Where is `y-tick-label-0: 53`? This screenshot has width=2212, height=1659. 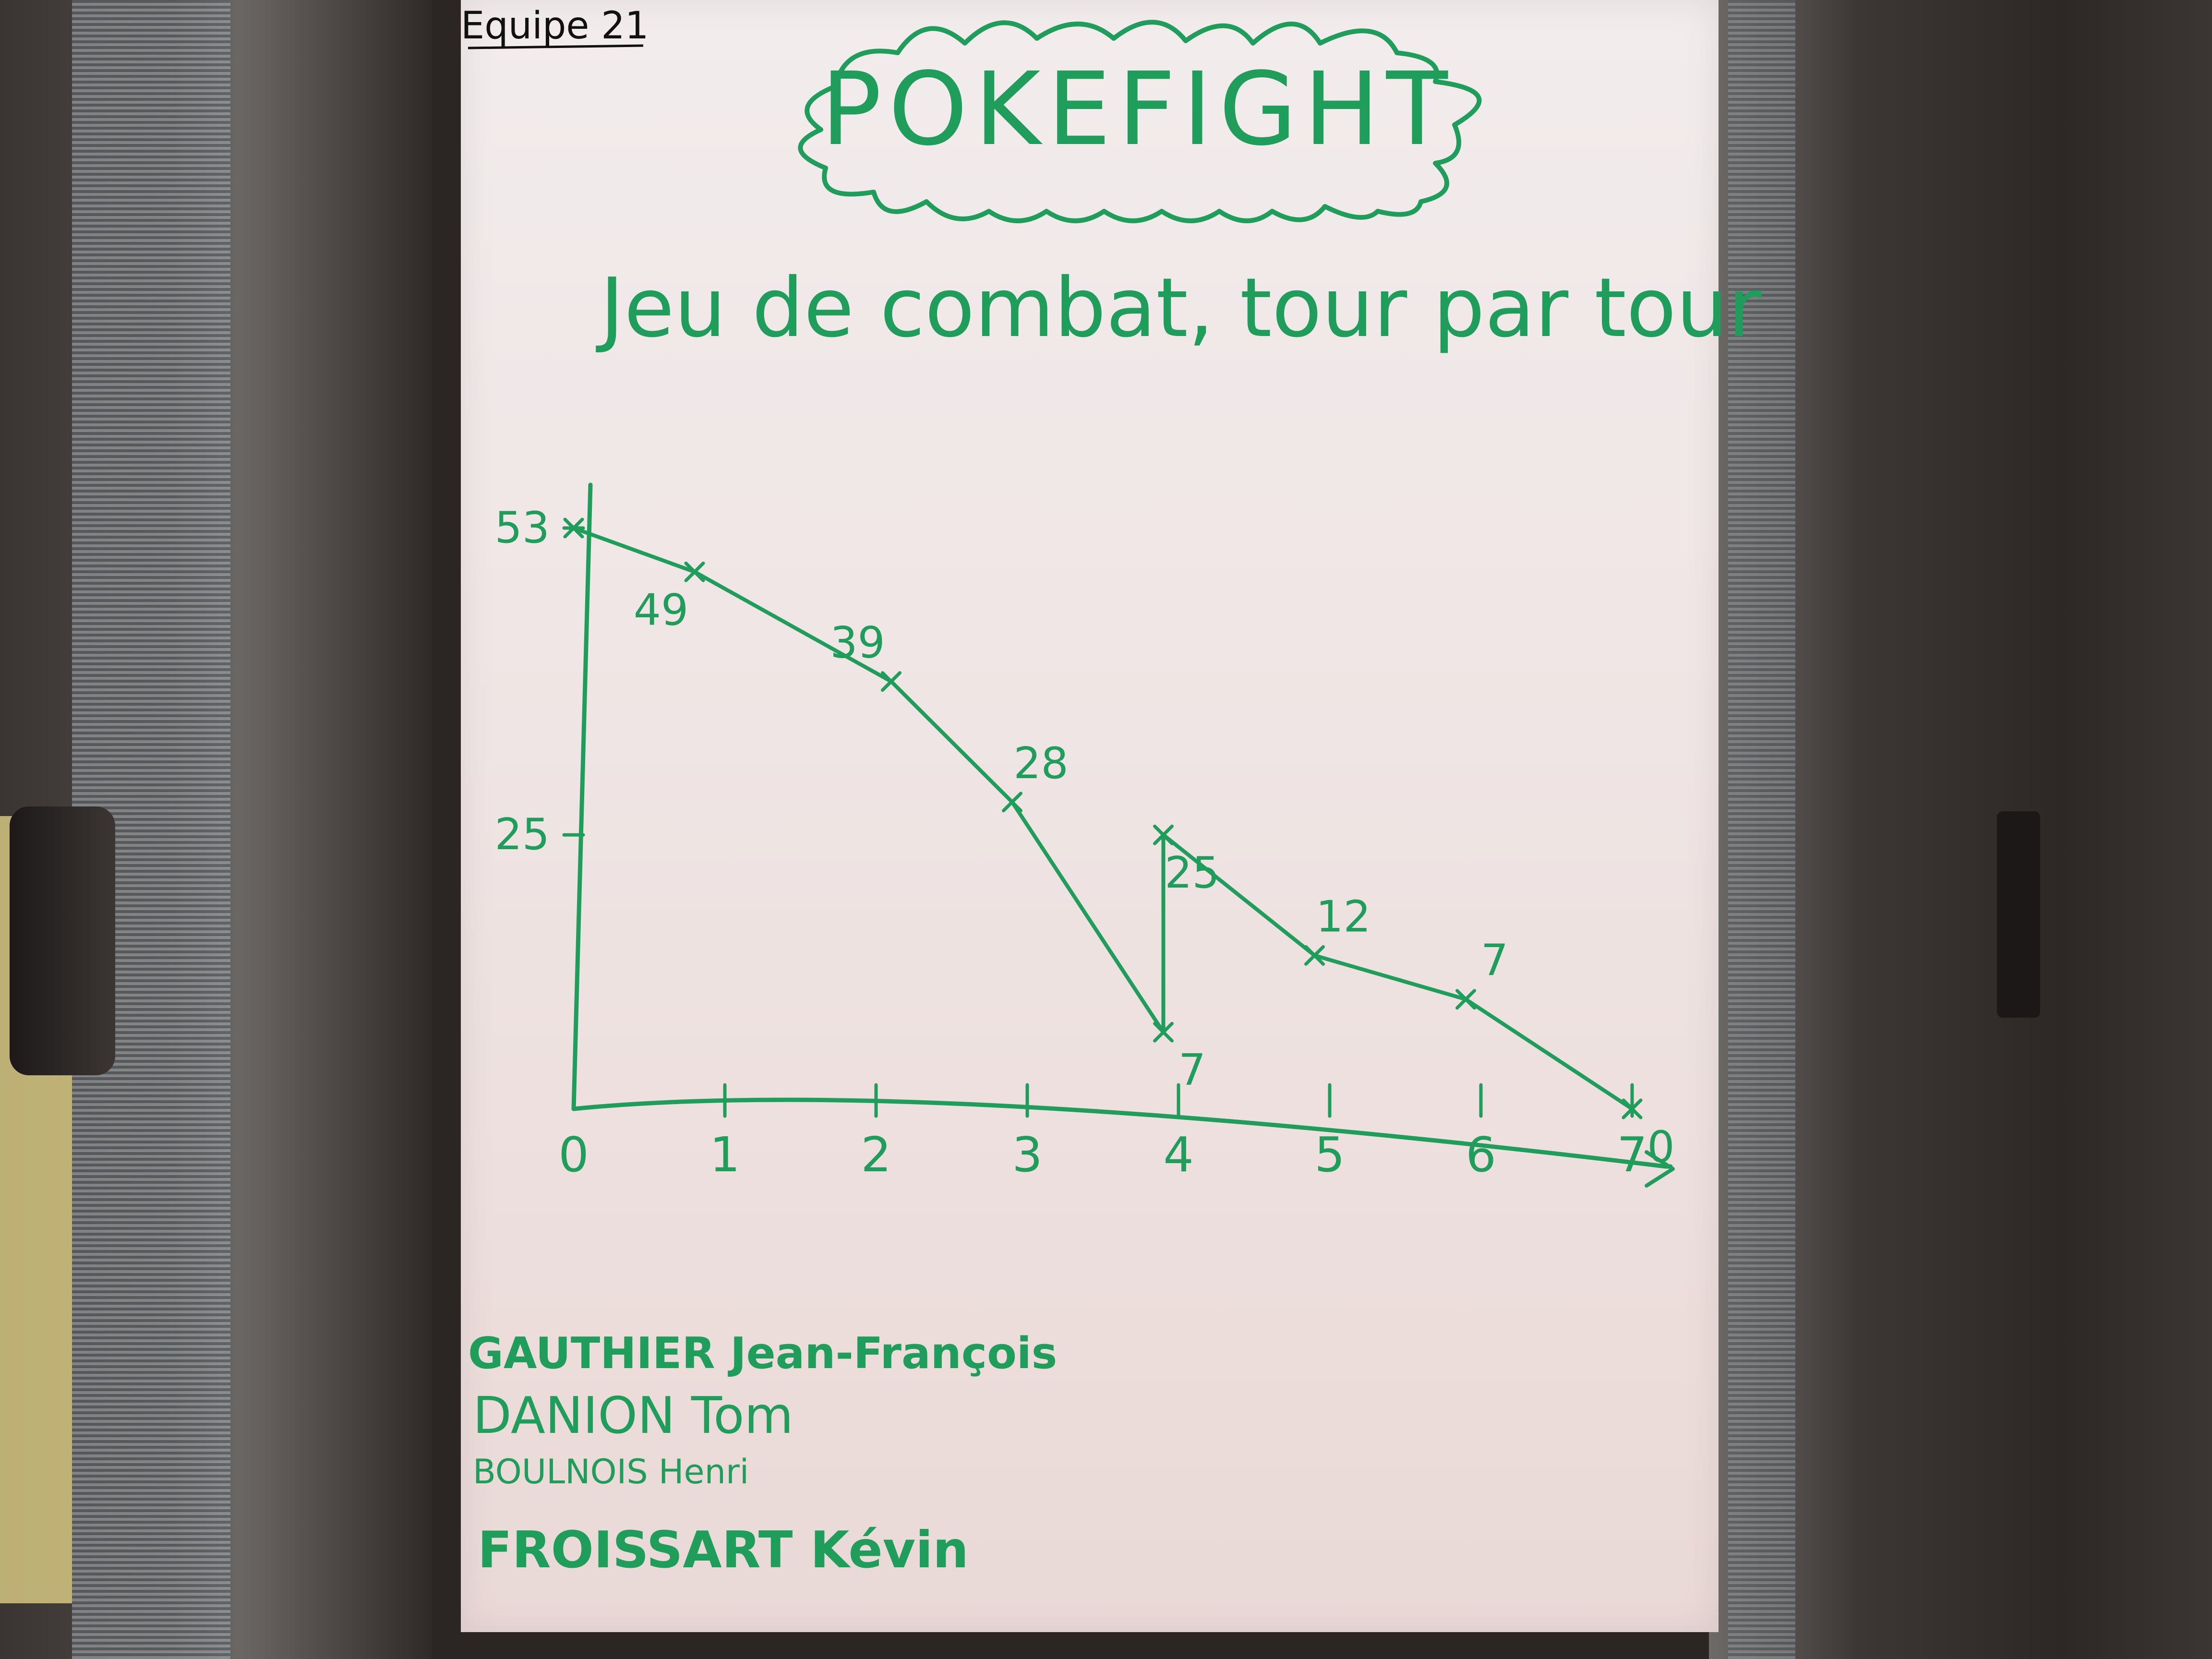
y-tick-label-0: 53 is located at coordinates (522, 528).